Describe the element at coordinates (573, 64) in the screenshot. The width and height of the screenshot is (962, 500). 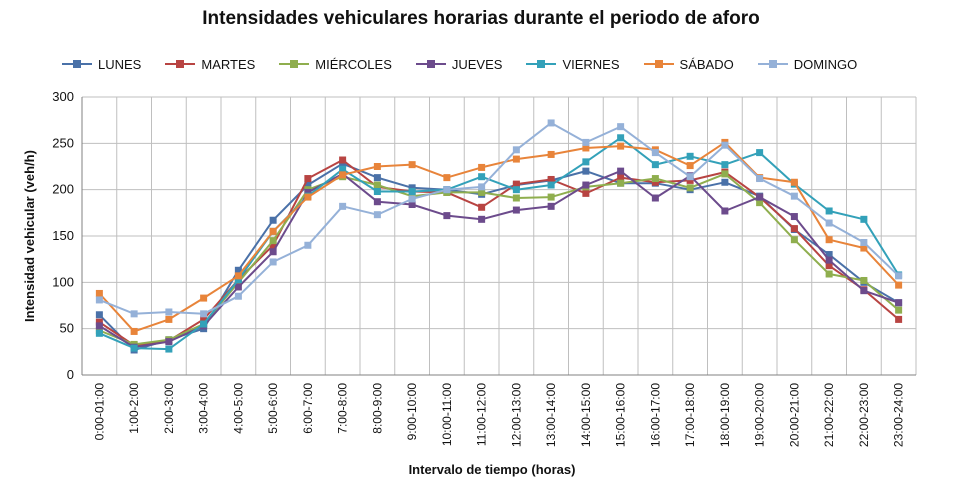
I see `legend-item: VIERNES` at that location.